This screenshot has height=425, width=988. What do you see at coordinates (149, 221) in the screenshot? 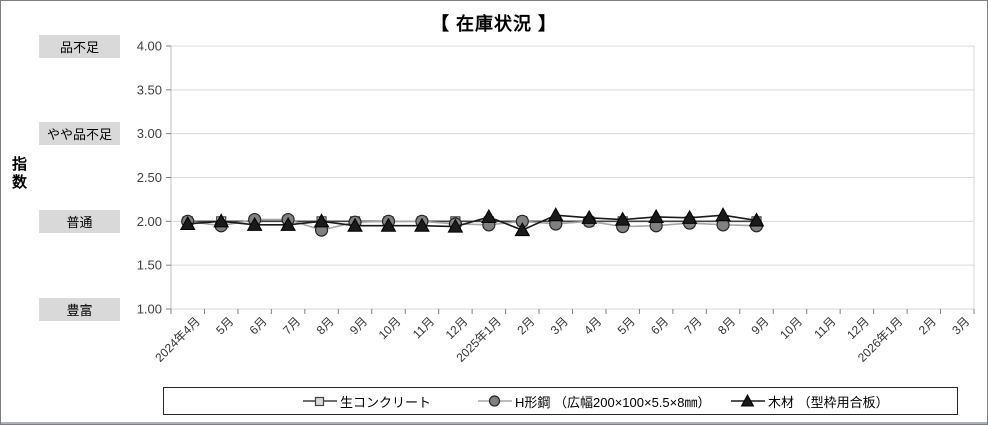
I see `y-tick-label: 2.00` at bounding box center [149, 221].